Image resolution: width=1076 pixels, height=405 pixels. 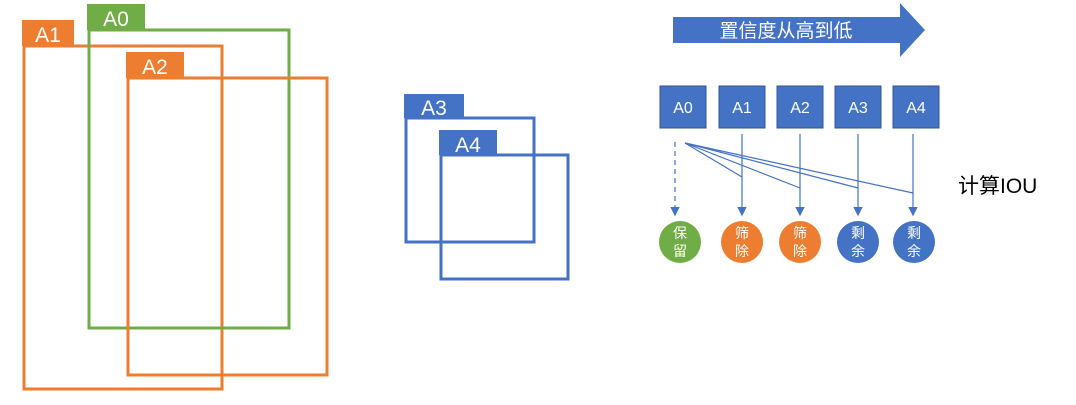 I want to click on sorted-box-a3-label: A3, so click(x=858, y=108).